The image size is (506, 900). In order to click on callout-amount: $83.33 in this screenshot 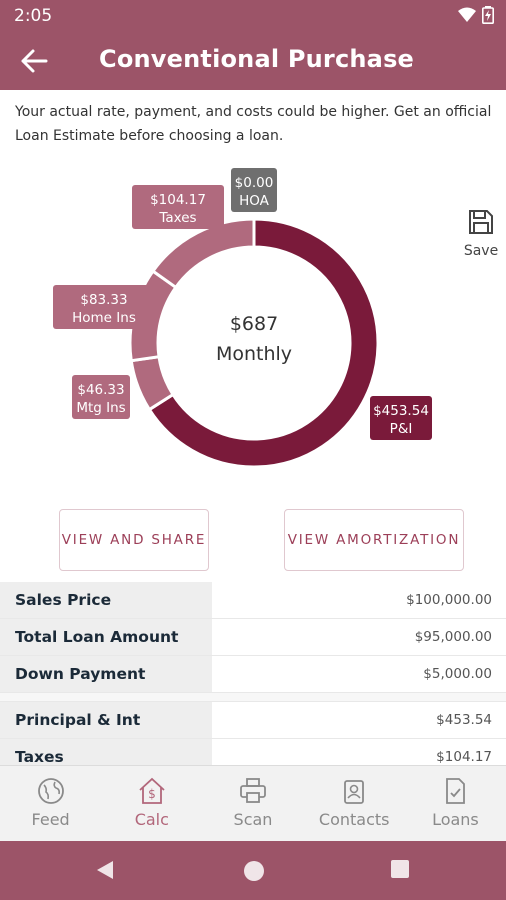, I will do `click(103, 300)`.